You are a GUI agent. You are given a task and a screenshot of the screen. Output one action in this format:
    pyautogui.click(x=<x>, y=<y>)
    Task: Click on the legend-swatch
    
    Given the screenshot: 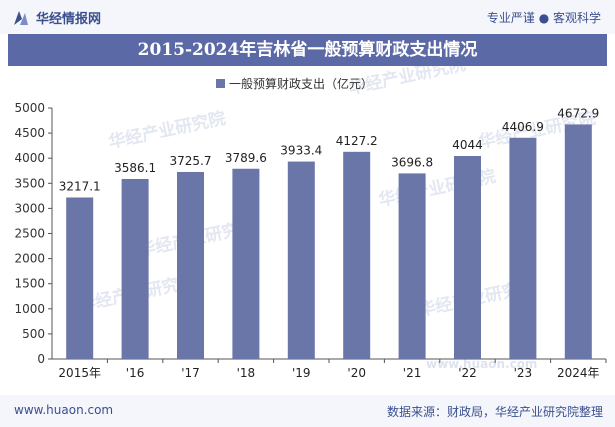 What is the action you would take?
    pyautogui.click(x=220, y=83)
    